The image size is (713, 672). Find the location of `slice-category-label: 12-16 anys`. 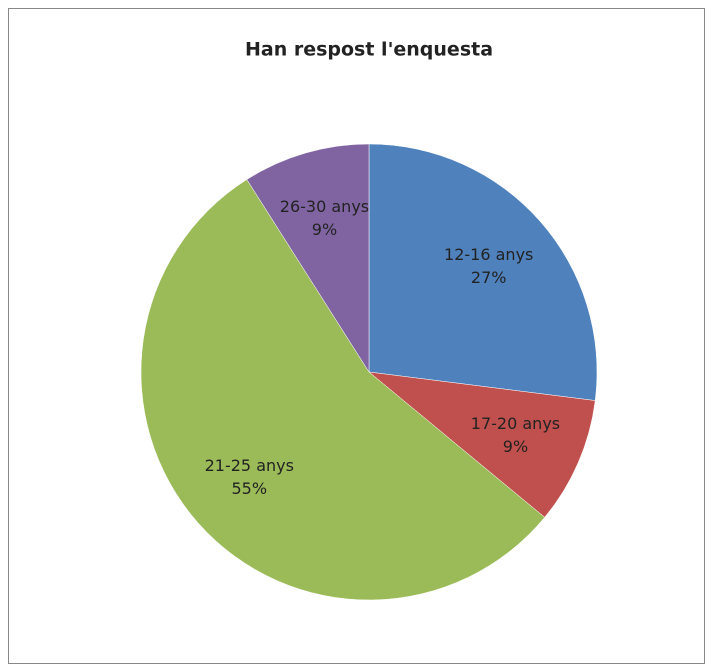

slice-category-label: 12-16 anys is located at coordinates (488, 254).